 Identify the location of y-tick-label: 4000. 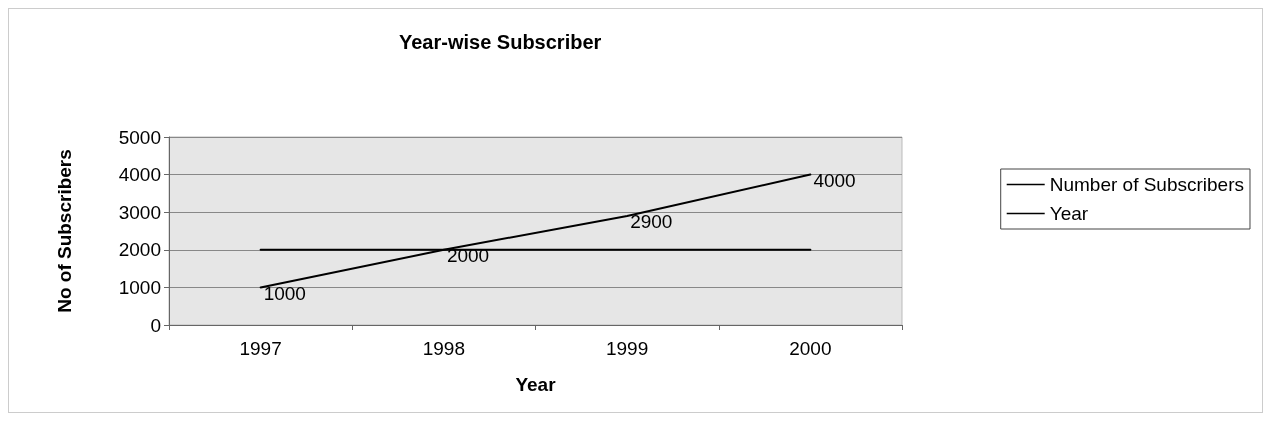
(139, 175).